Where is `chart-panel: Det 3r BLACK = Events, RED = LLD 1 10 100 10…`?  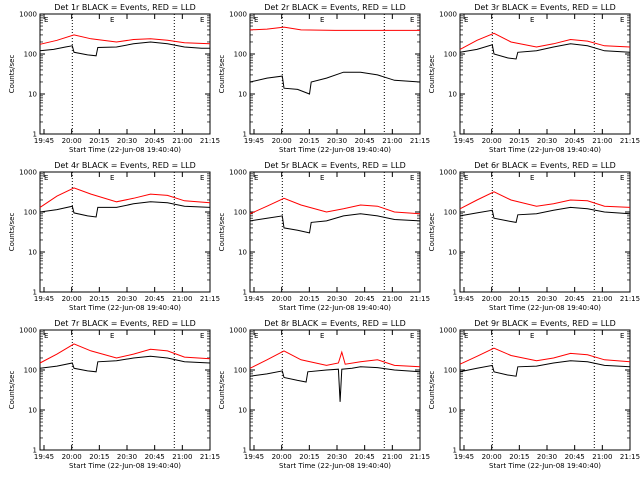
chart-panel: Det 3r BLACK = Events, RED = LLD 1 10 100 10… is located at coordinates (534, 78).